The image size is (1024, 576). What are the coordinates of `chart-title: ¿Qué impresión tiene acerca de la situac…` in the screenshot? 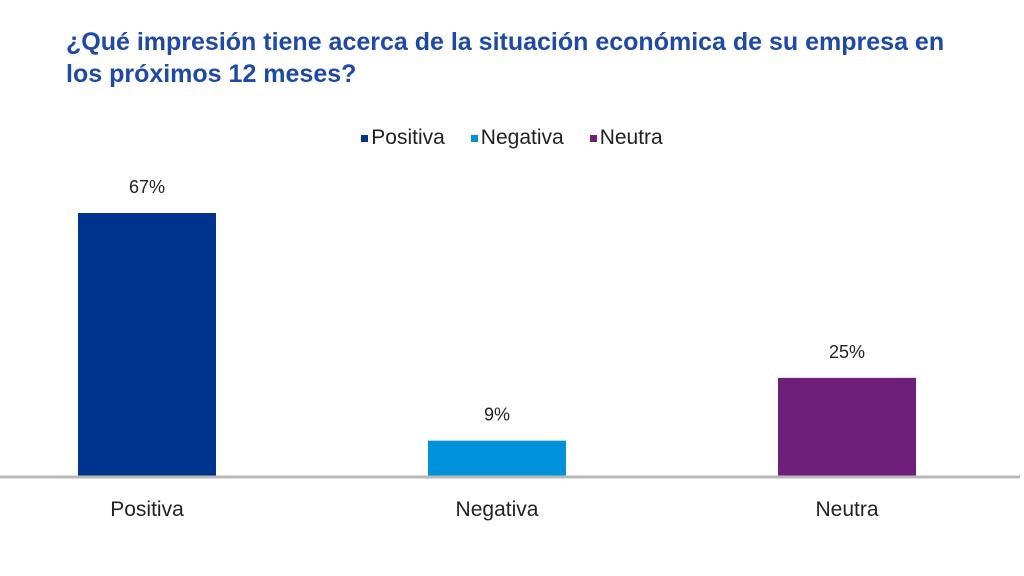 It's located at (505, 58).